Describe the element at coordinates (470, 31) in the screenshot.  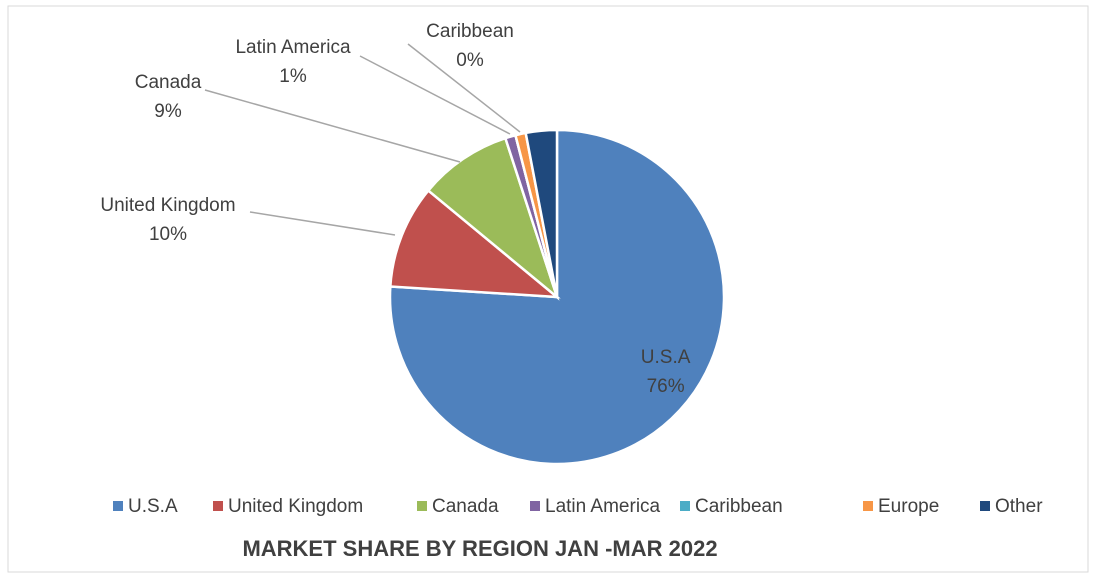
I see `data-label-category: Caribbean` at that location.